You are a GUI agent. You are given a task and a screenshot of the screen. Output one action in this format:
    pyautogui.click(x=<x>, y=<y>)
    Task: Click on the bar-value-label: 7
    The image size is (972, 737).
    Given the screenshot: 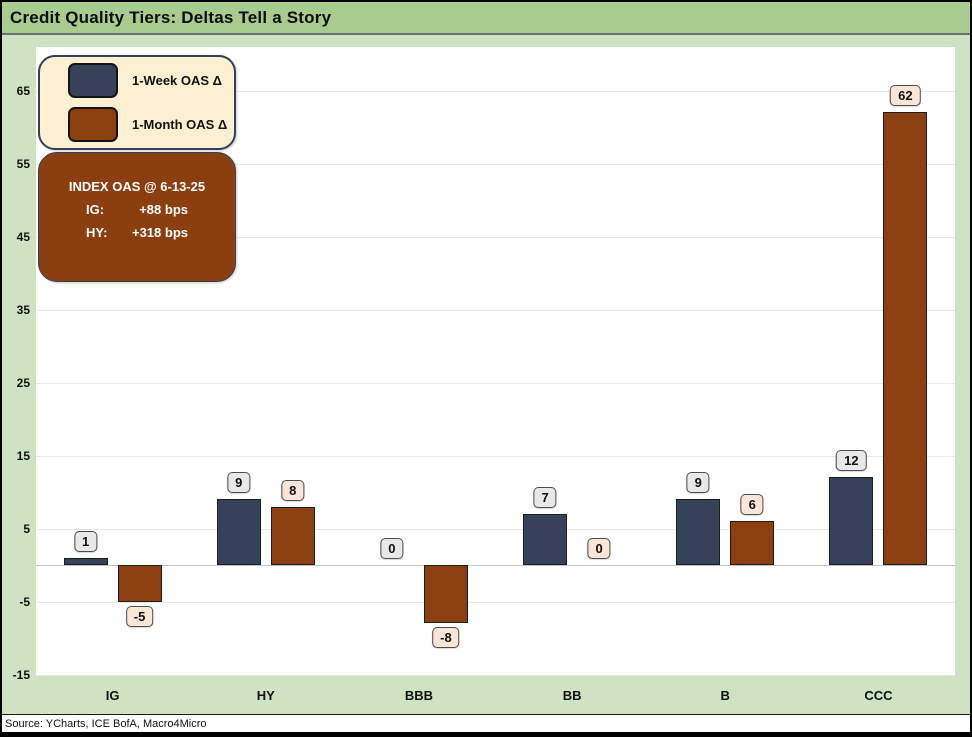 What is the action you would take?
    pyautogui.click(x=545, y=497)
    